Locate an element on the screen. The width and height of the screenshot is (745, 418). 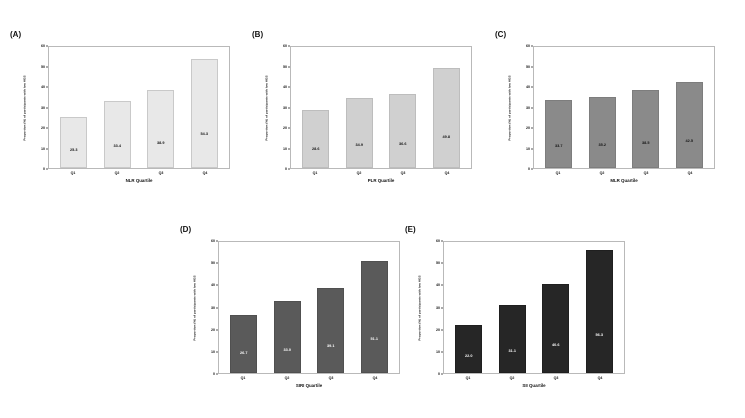
bar: 49.8 is located at coordinates (446, 117).